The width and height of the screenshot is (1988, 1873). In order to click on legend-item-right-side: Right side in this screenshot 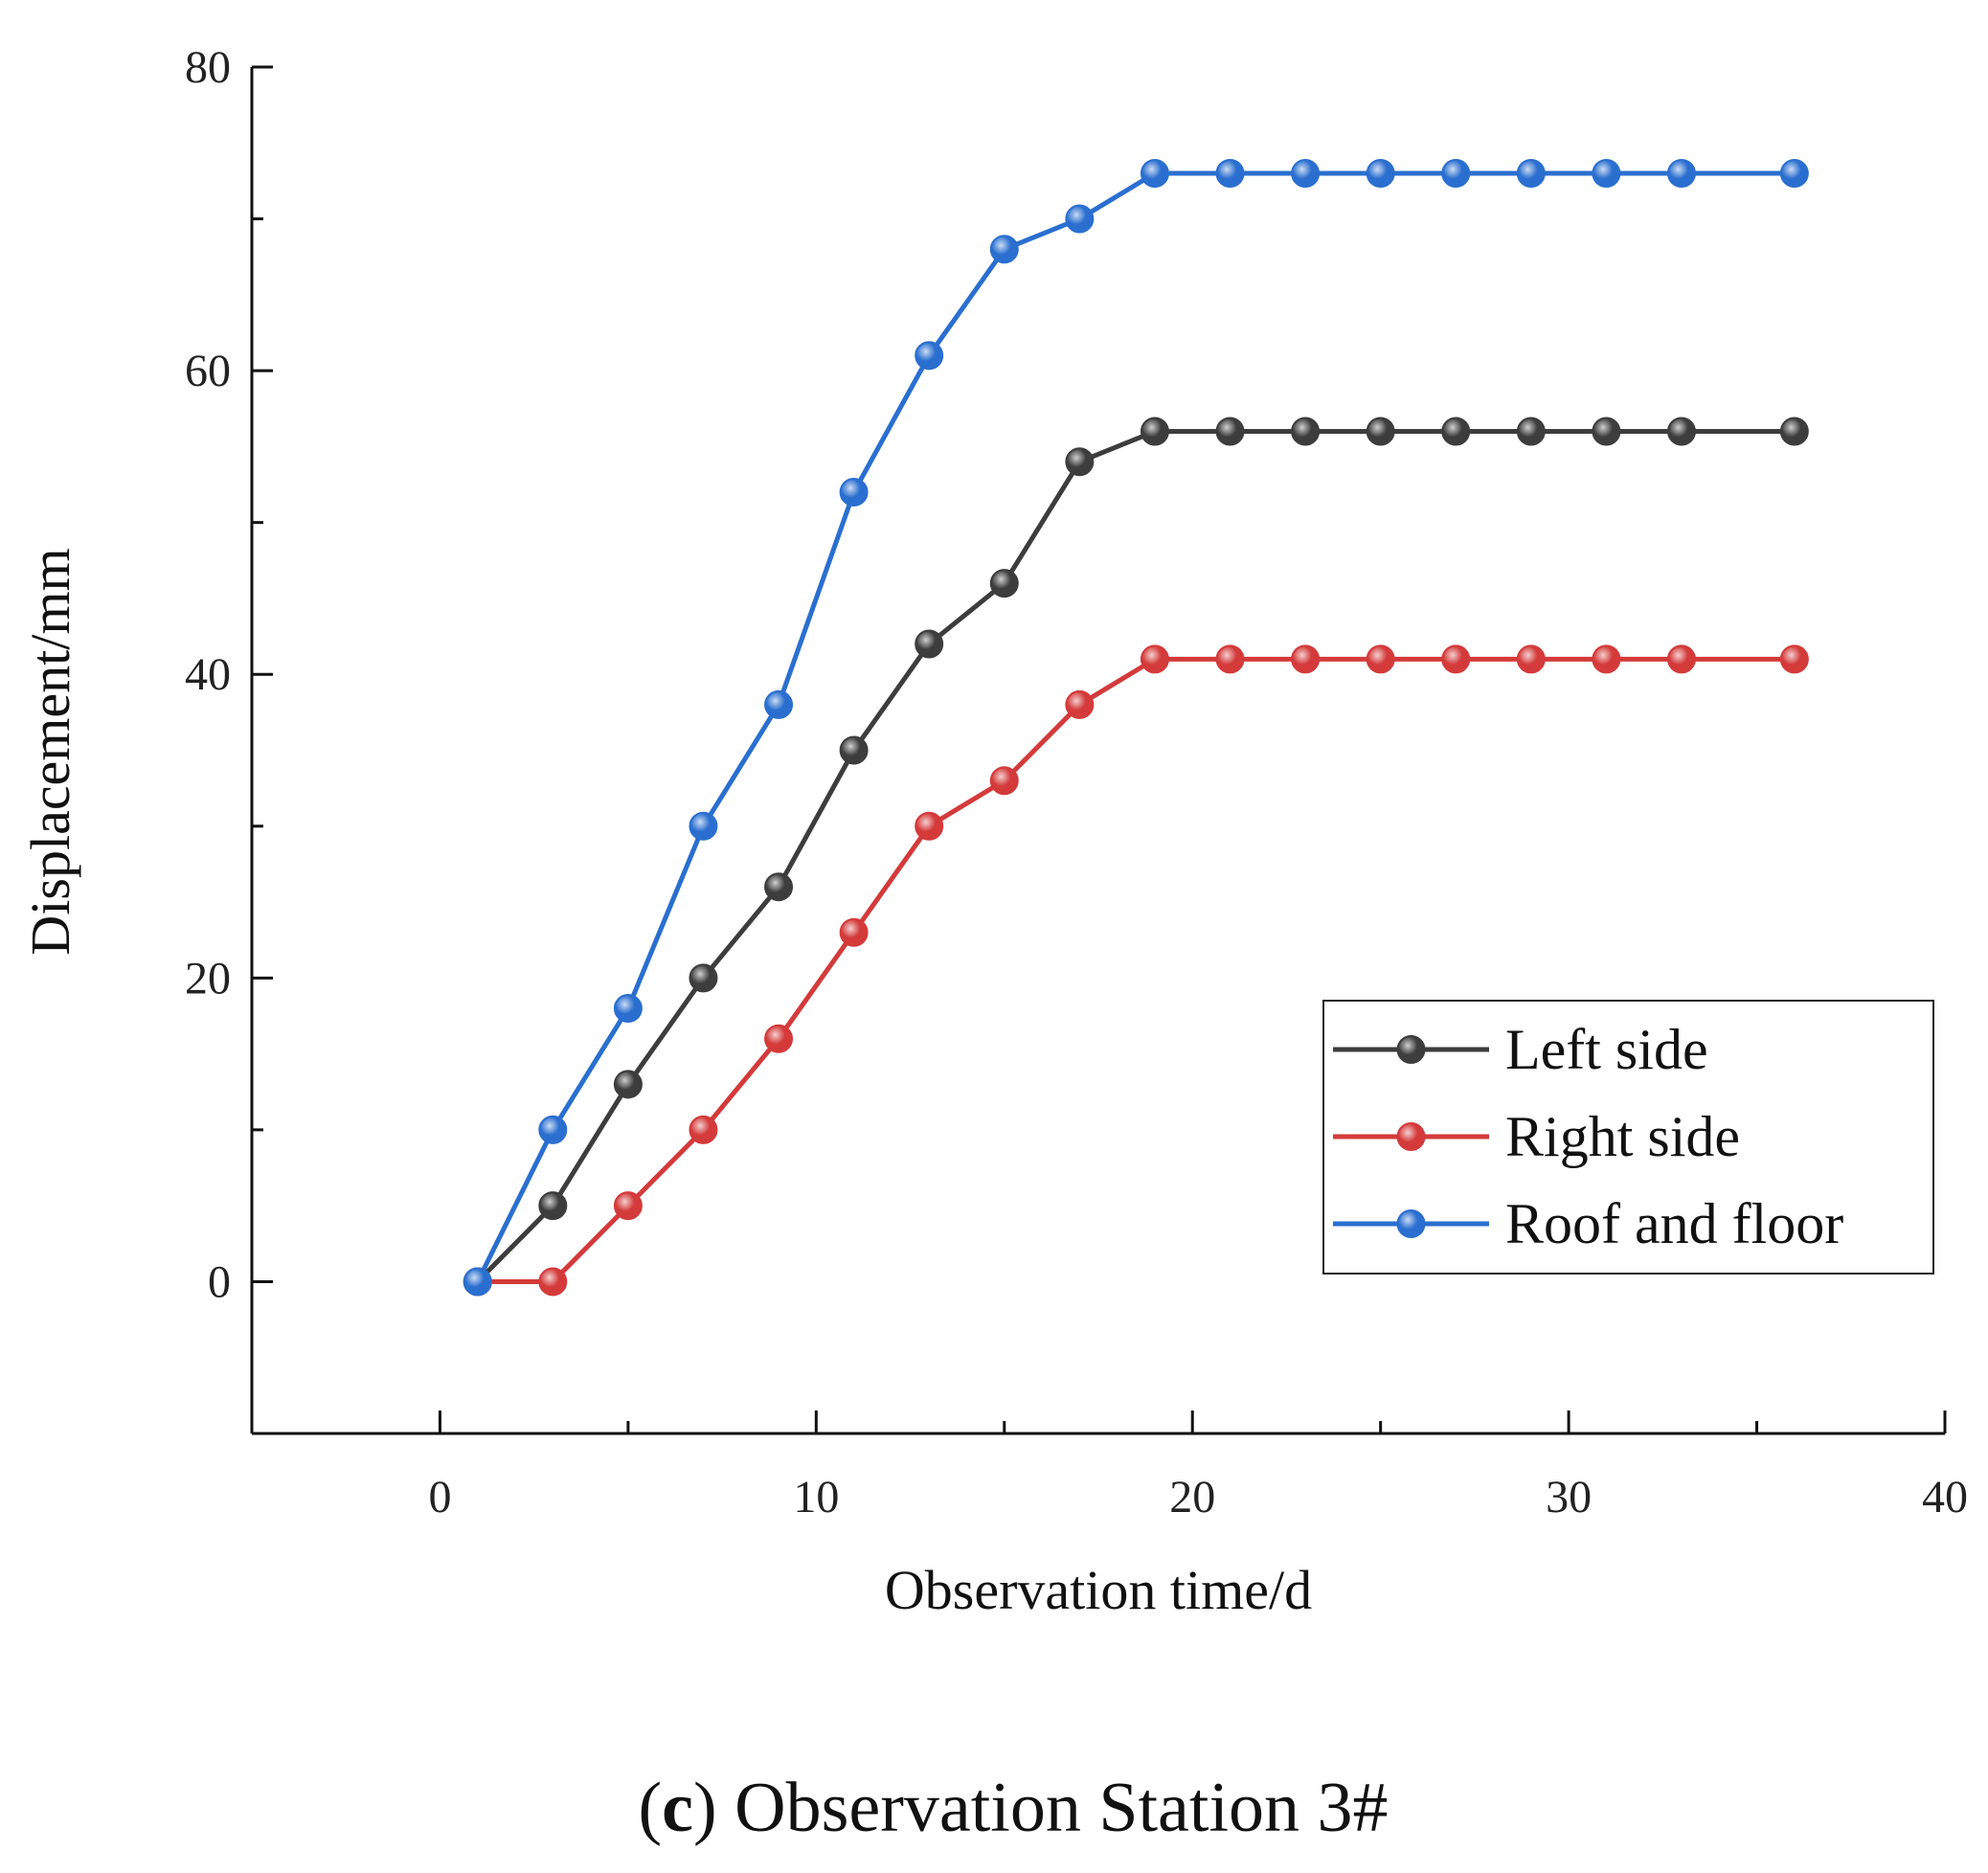, I will do `click(1536, 1136)`.